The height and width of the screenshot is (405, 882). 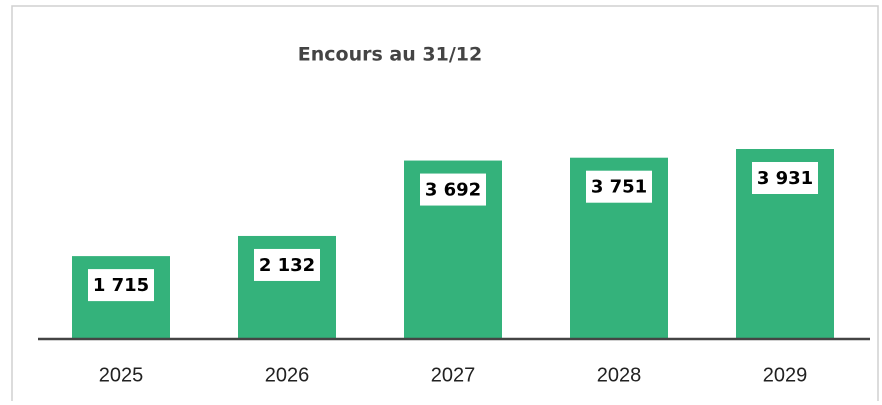 I want to click on value-label: 3 931, so click(x=785, y=178).